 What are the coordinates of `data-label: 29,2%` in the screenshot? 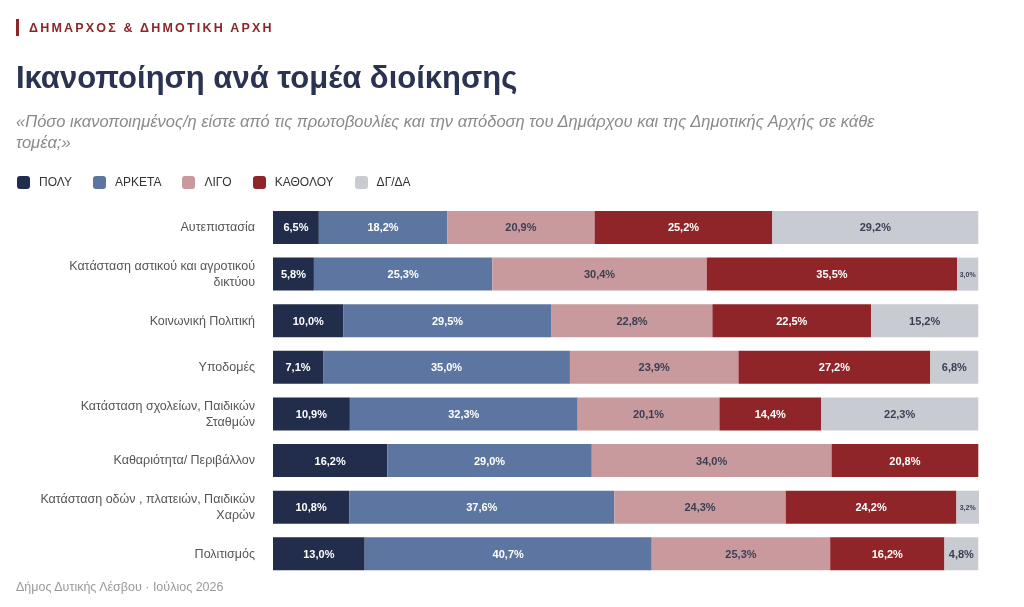 It's located at (875, 227).